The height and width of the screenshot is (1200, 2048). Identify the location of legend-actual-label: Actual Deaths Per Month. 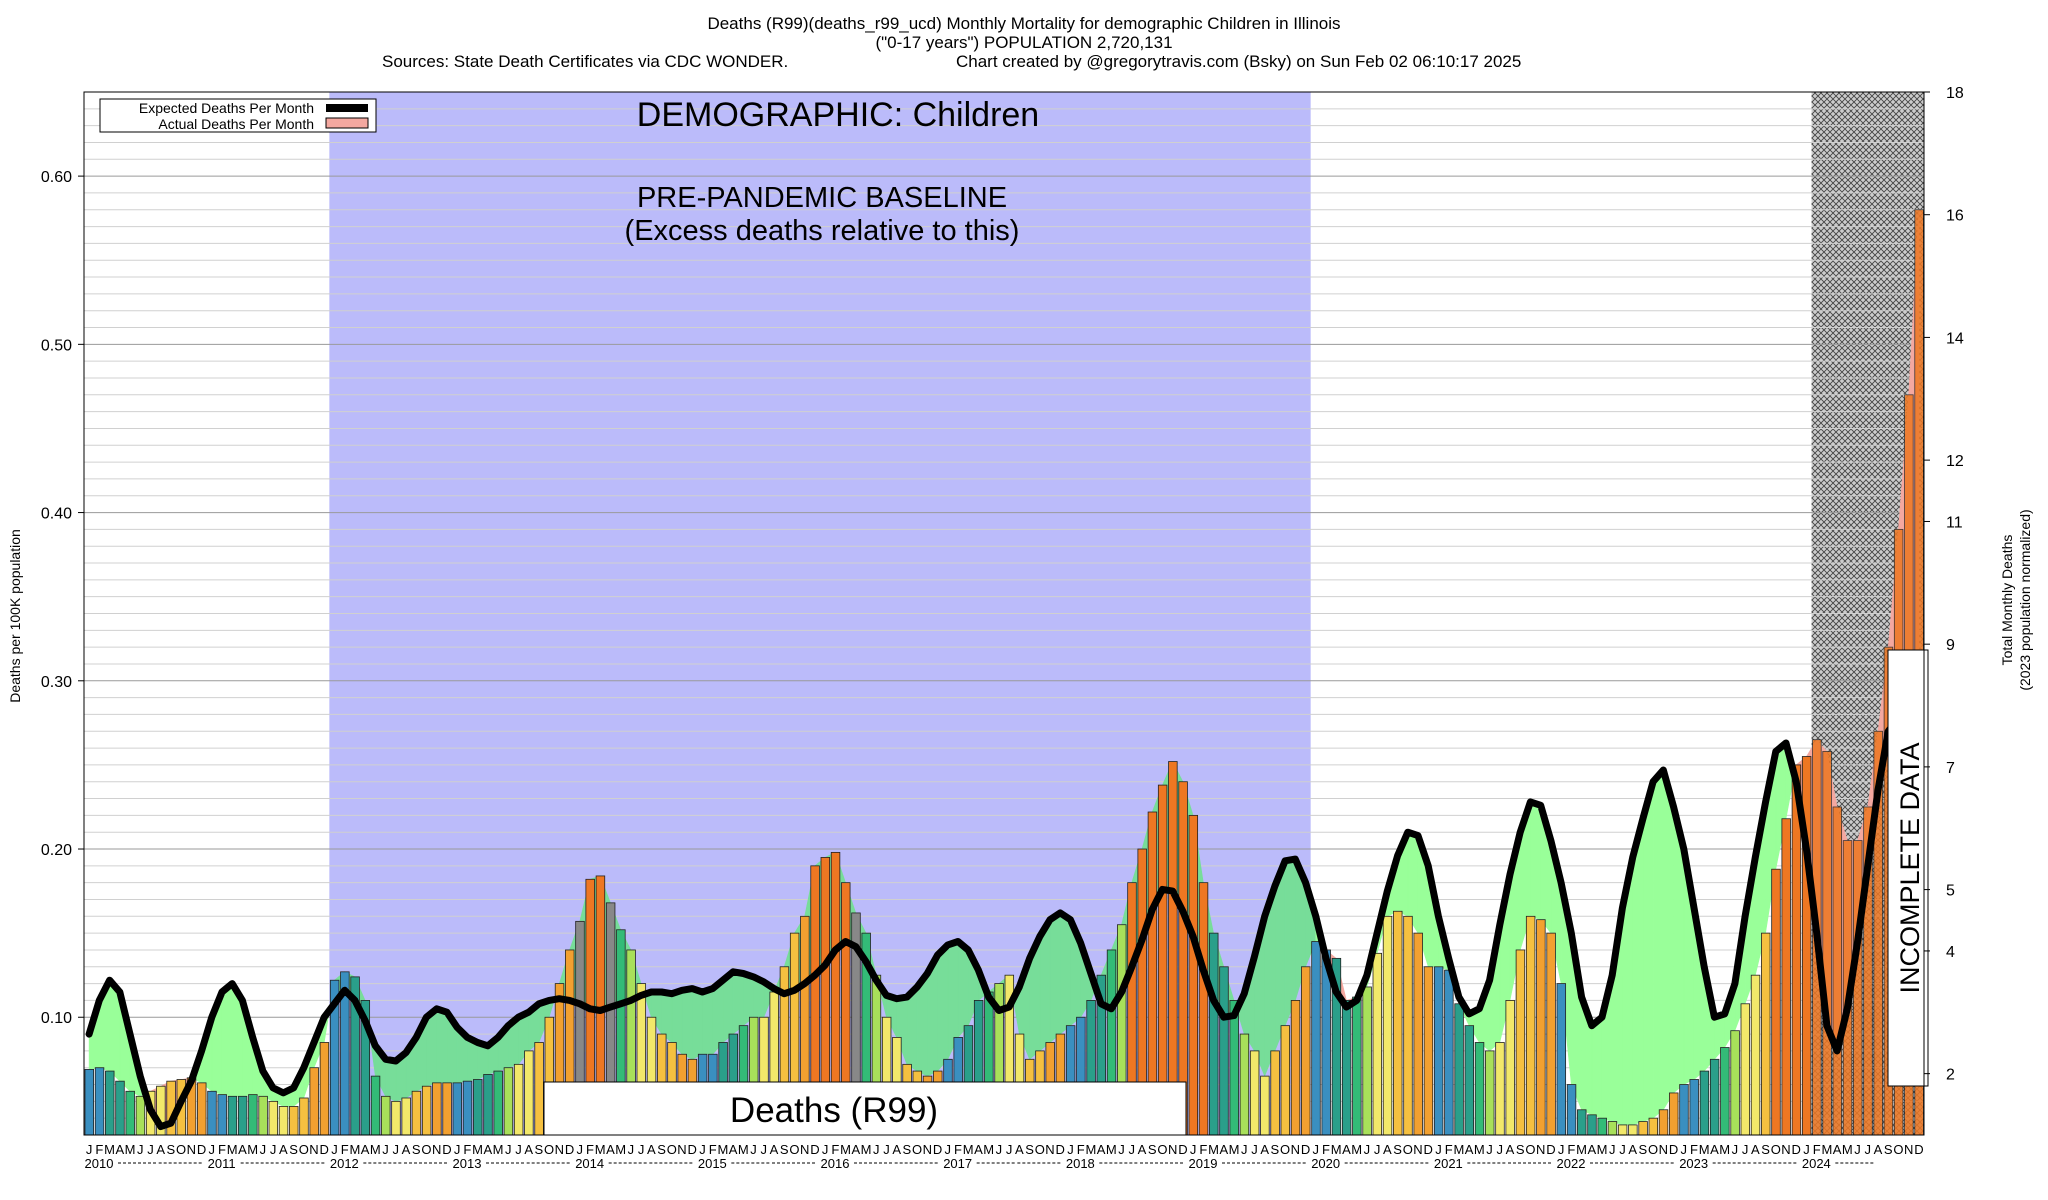
(236, 124).